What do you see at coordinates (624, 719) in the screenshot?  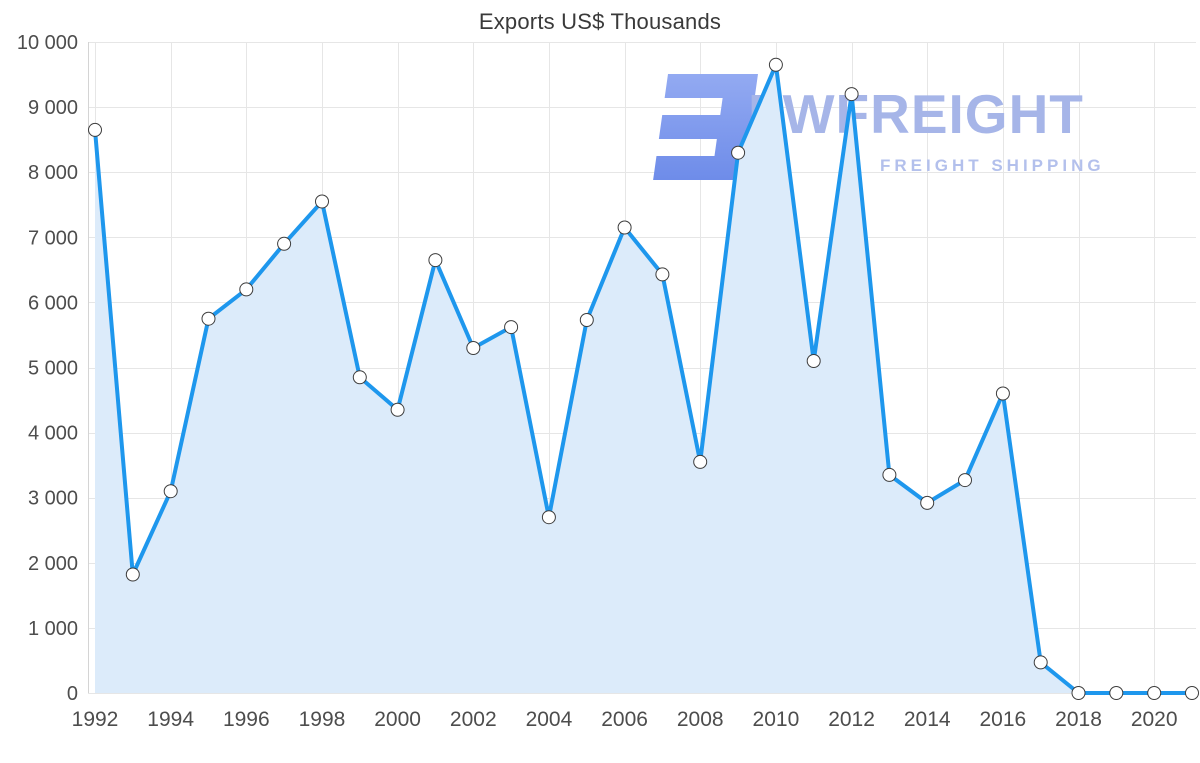 I see `x-tick-label: 2006` at bounding box center [624, 719].